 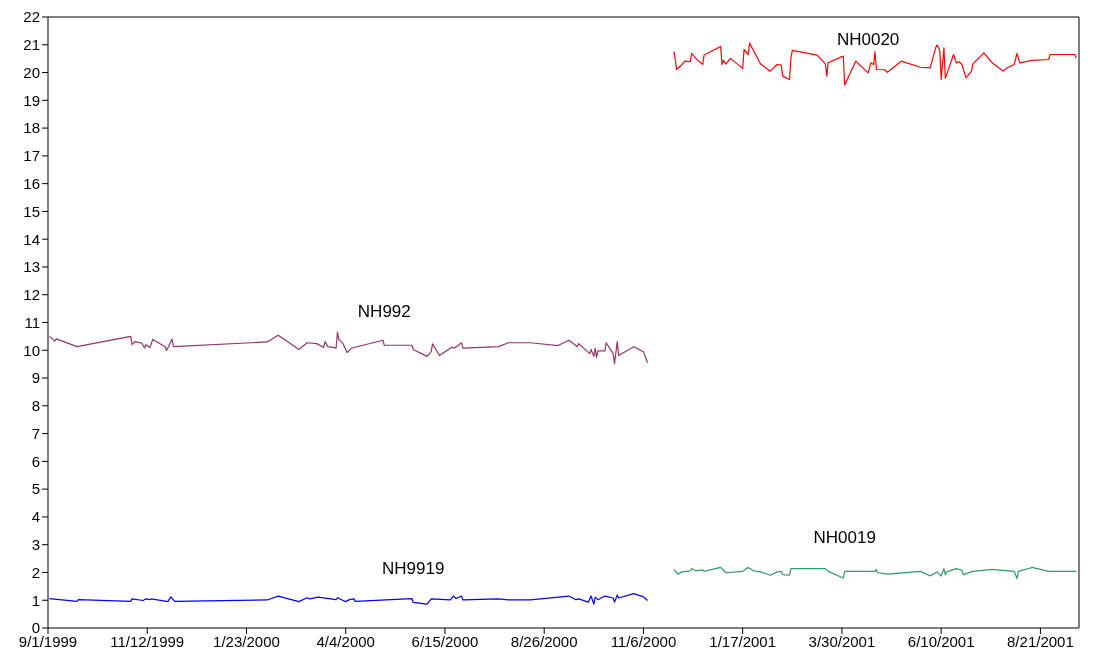 I want to click on x-tick-label: 8/26/2000, so click(x=544, y=641).